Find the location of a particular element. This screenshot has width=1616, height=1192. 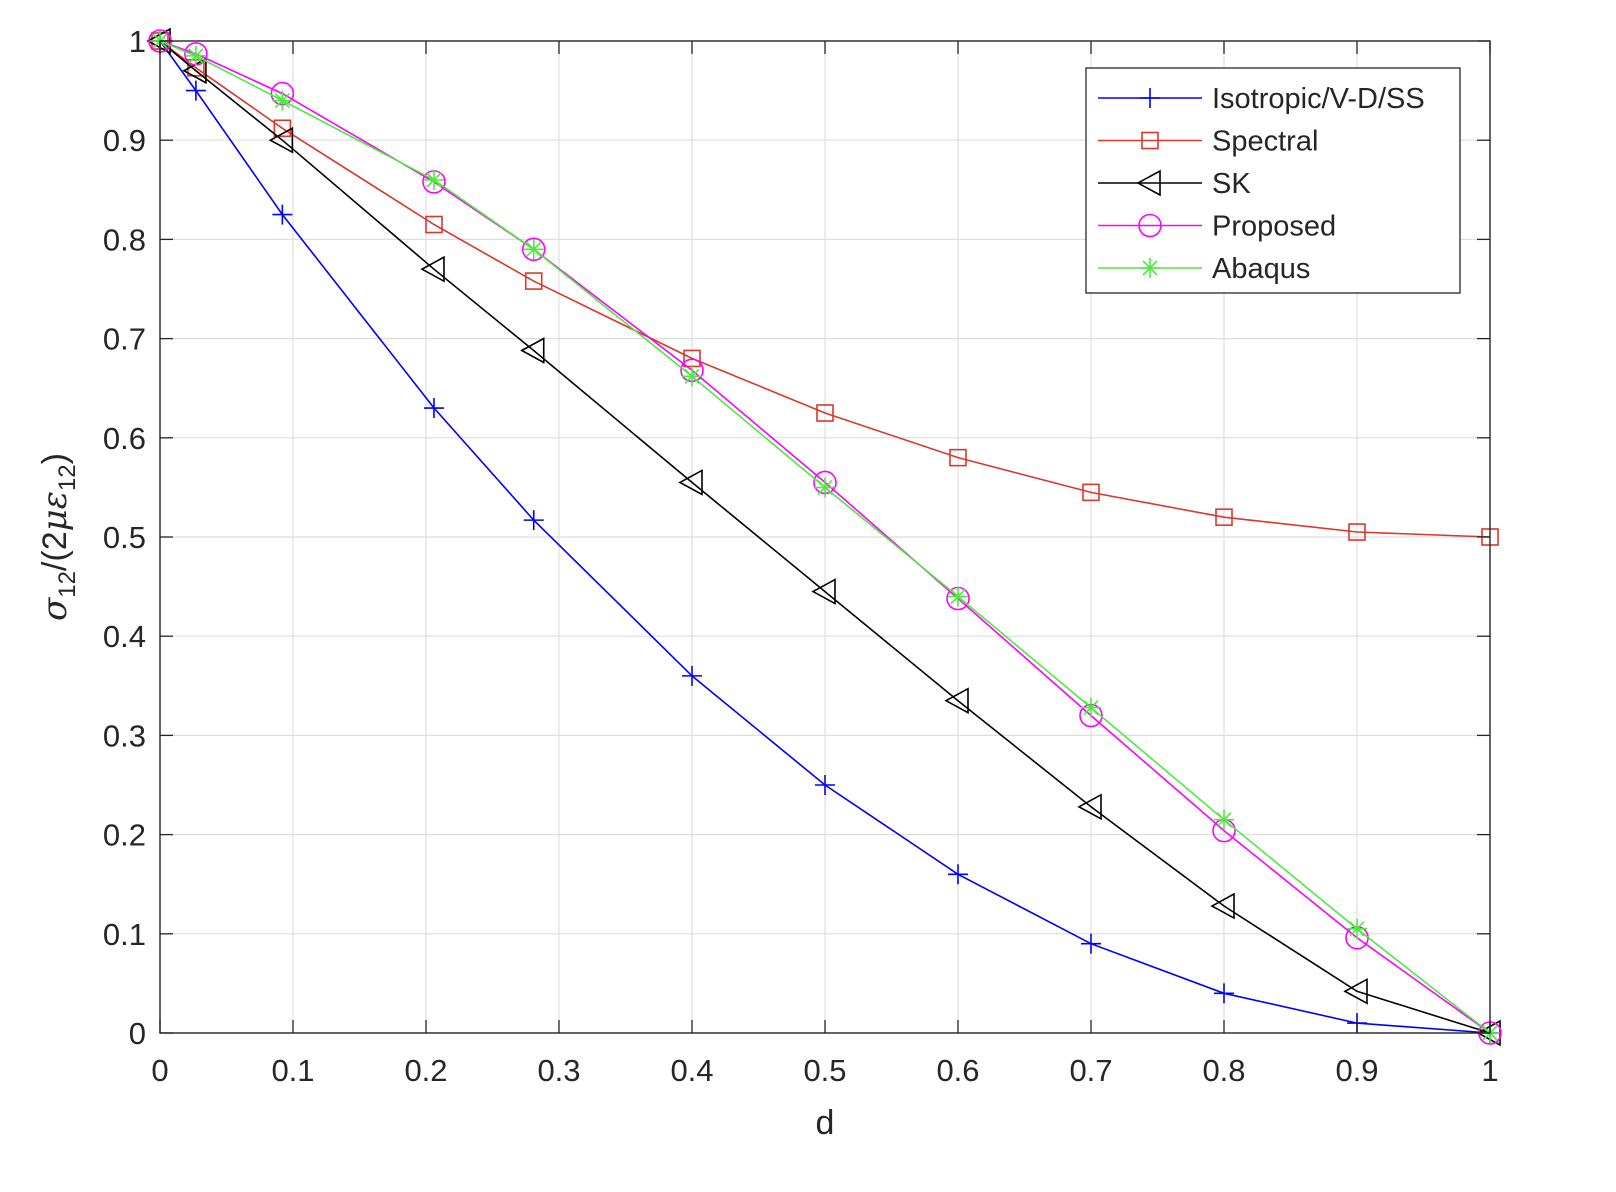

y-label-middle: /(2 is located at coordinates (55, 551).